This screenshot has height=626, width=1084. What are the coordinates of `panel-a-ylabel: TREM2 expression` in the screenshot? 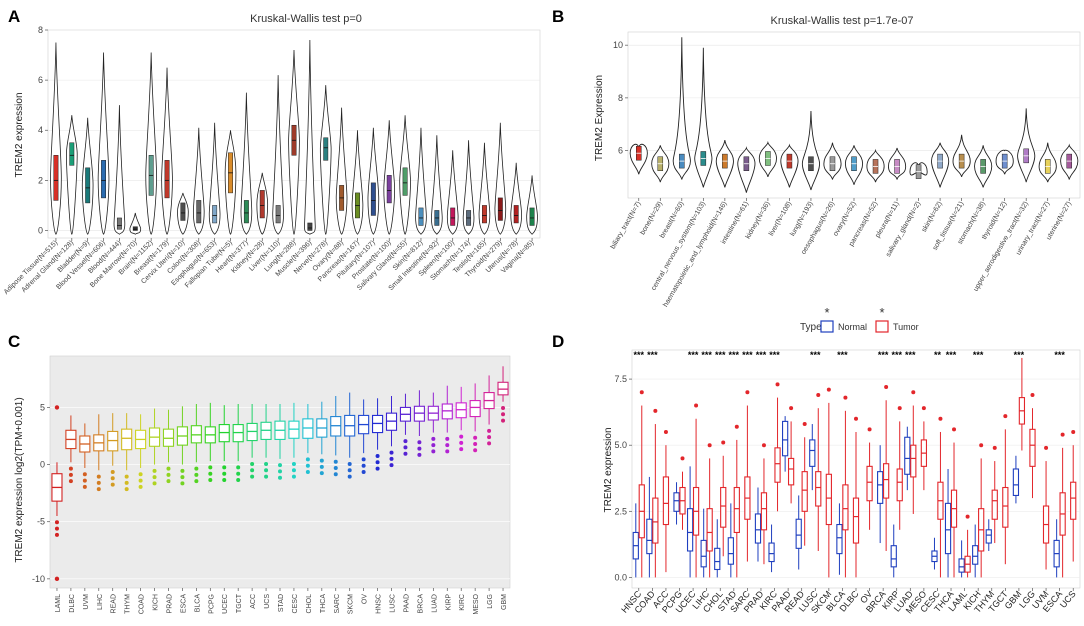 It's located at (19, 134).